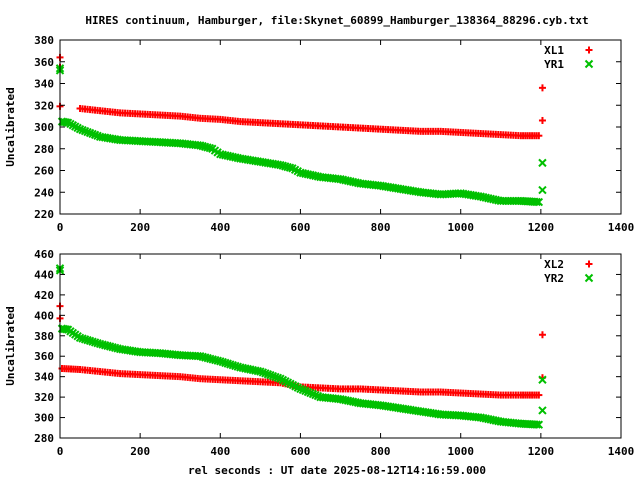 The image size is (640, 480). I want to click on x-tick-label: 1400, so click(621, 227).